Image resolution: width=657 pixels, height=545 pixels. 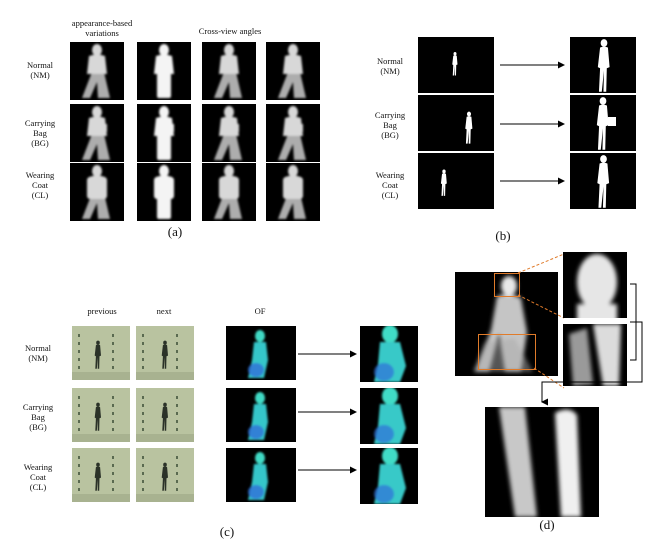 I want to click on video-frame-next-nm, so click(x=165, y=353).